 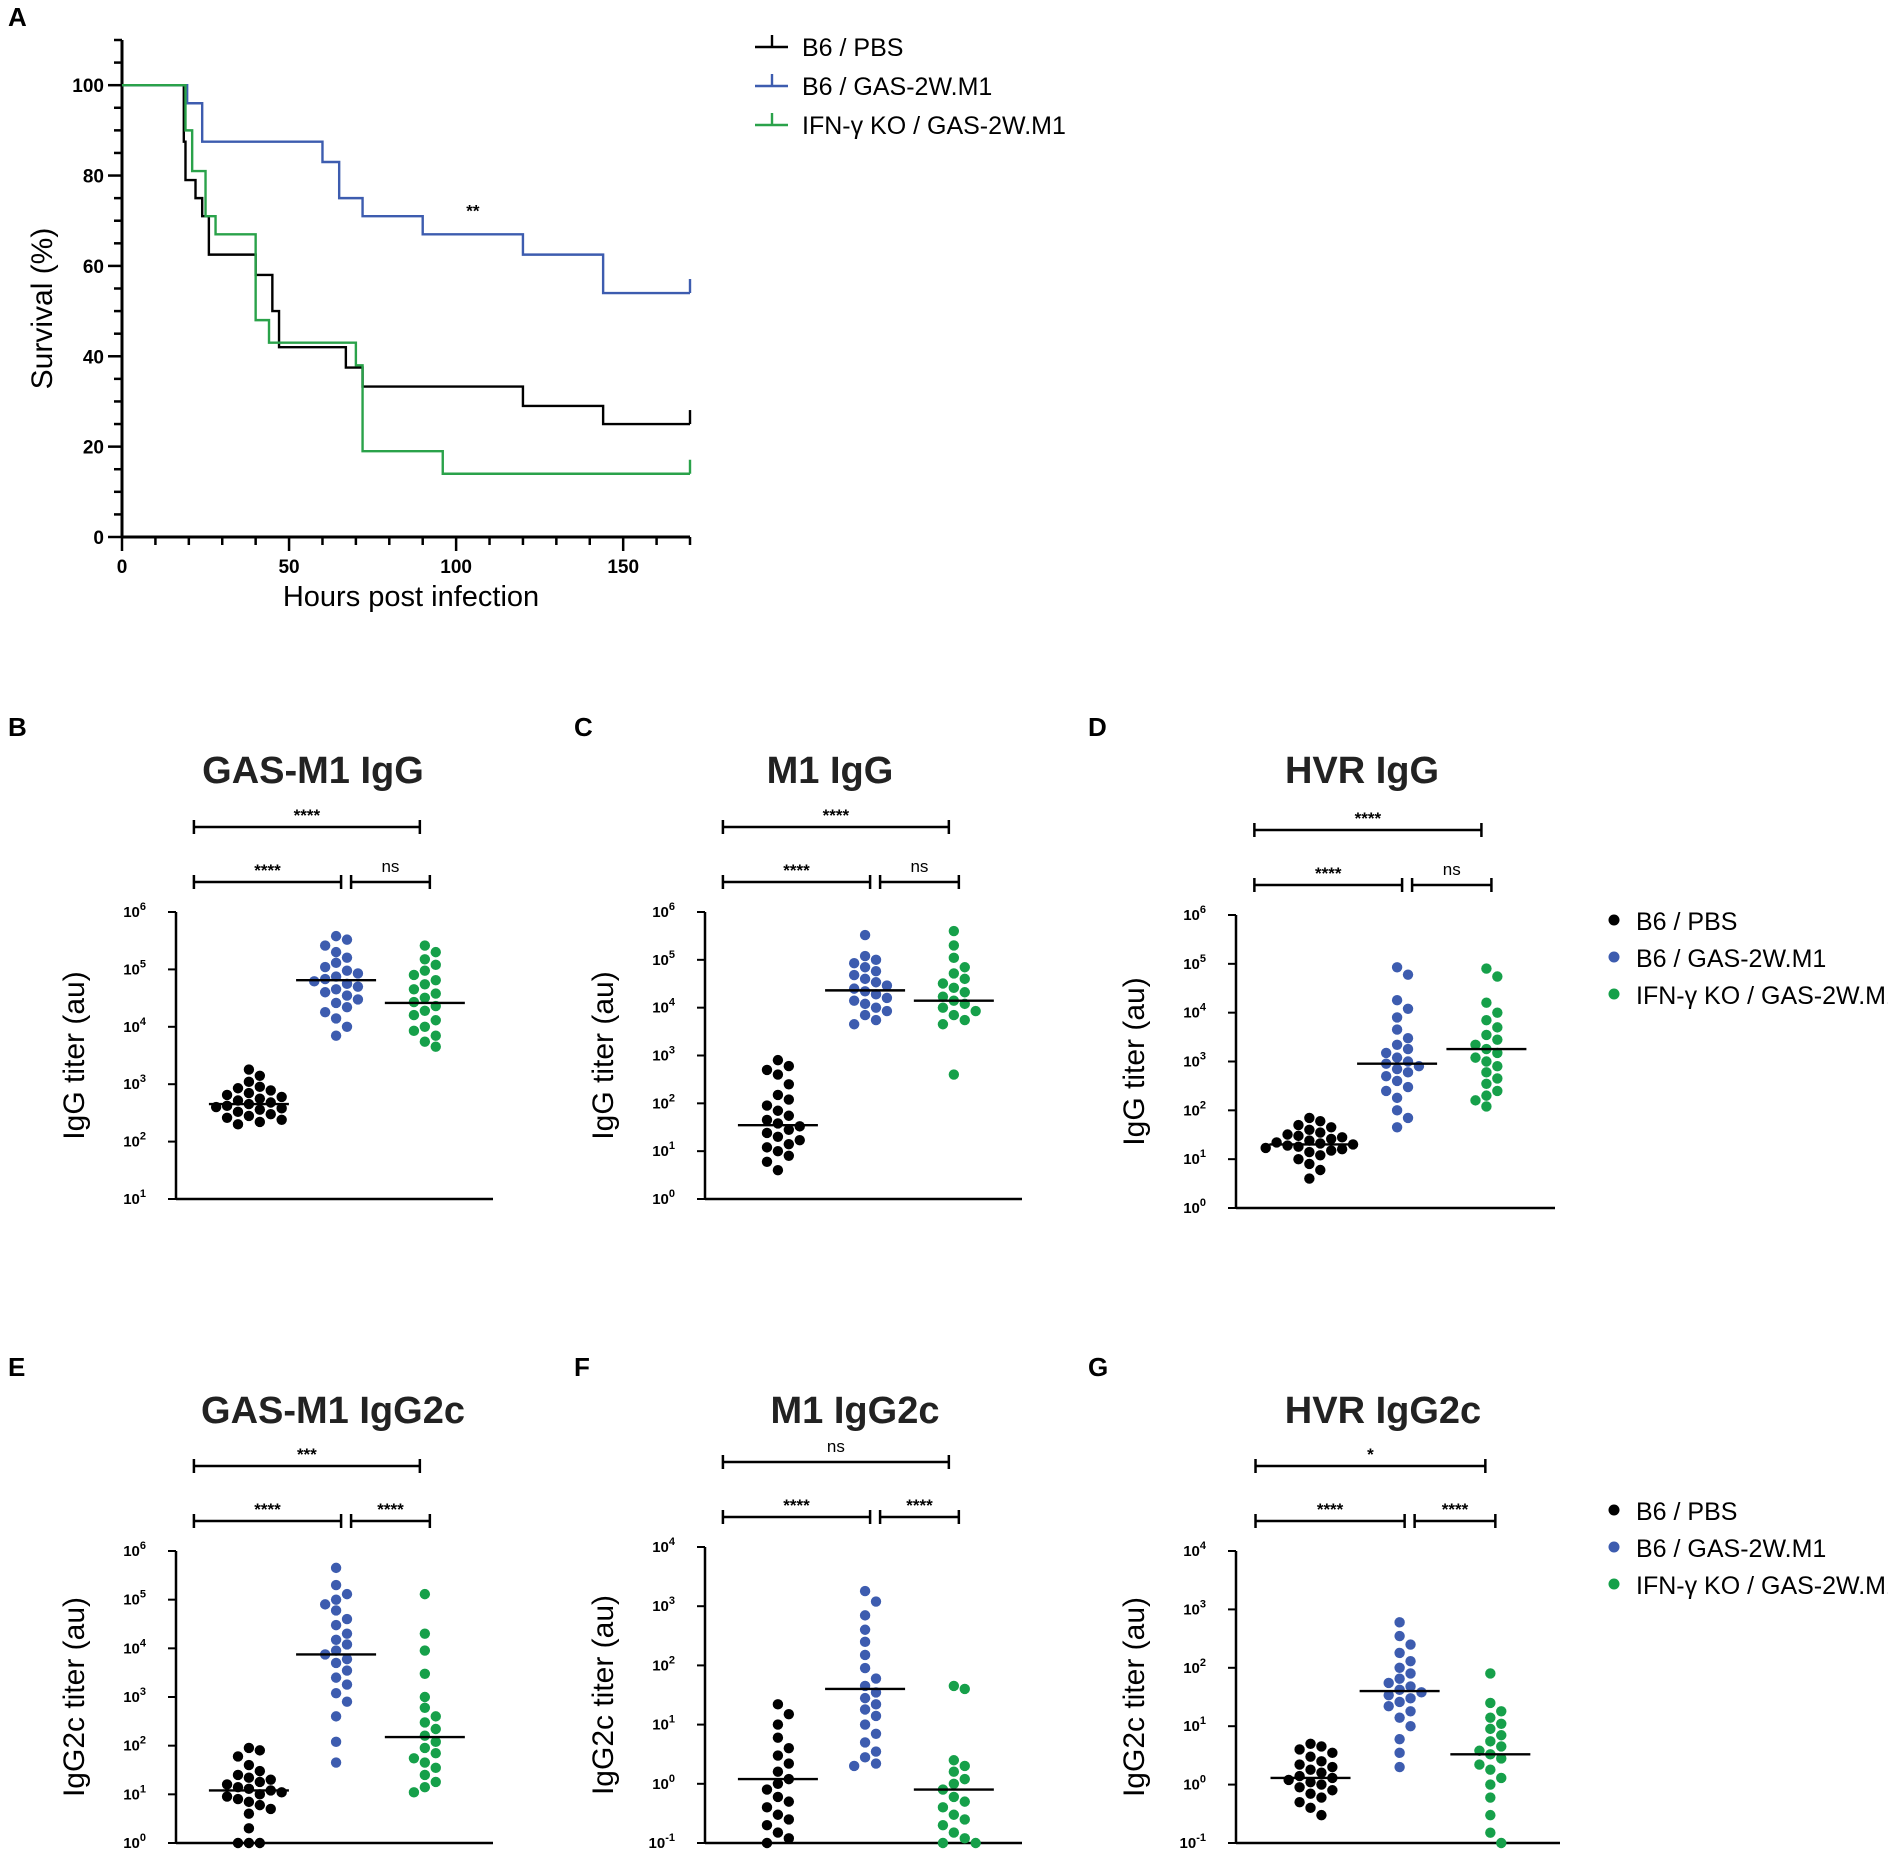 I want to click on significance-label: ns, so click(x=836, y=1446).